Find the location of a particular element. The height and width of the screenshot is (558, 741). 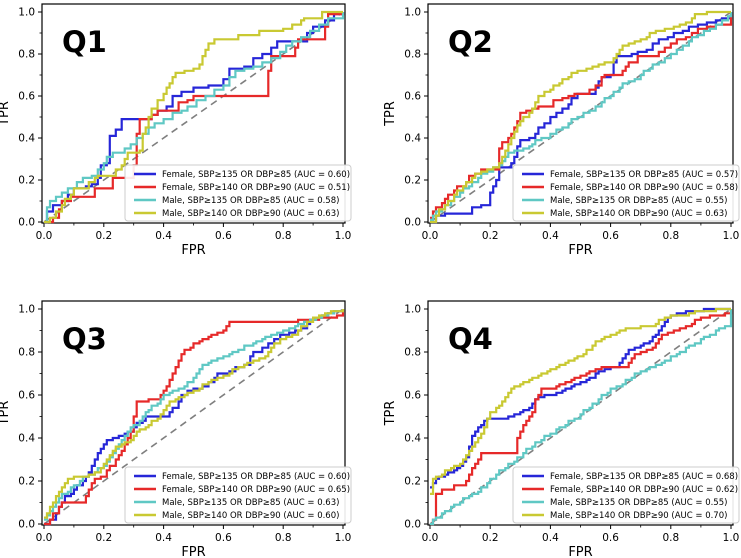

legend-label: Male, SBP≥140 OR DBP≥90 (AUC = 0.70) is located at coordinates (638, 516).